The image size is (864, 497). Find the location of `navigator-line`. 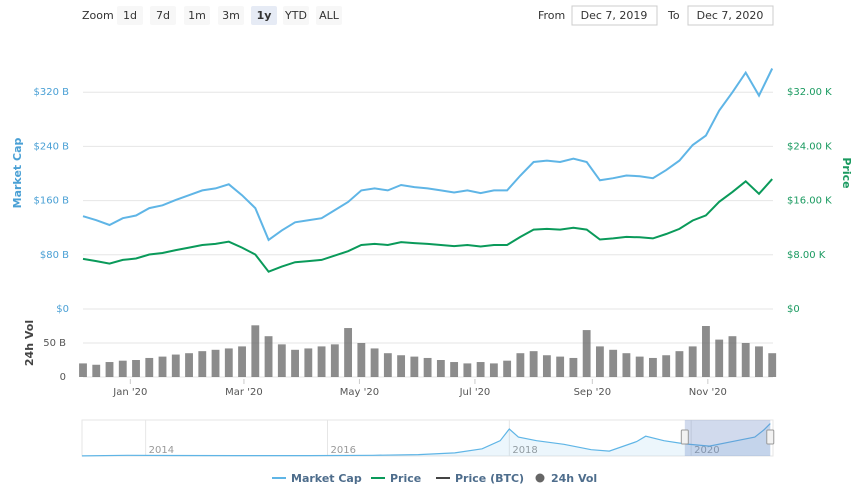

navigator-line is located at coordinates (426, 440).